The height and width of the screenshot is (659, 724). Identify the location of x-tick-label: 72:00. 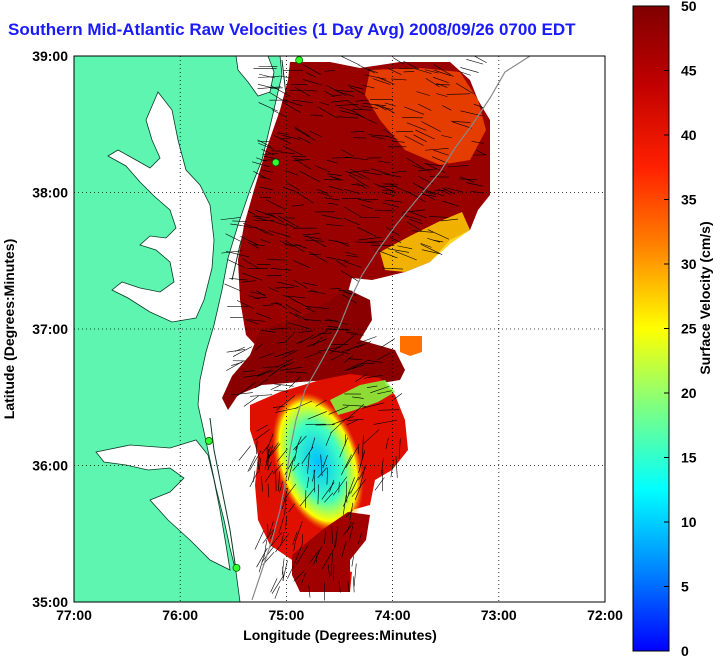
(605, 615).